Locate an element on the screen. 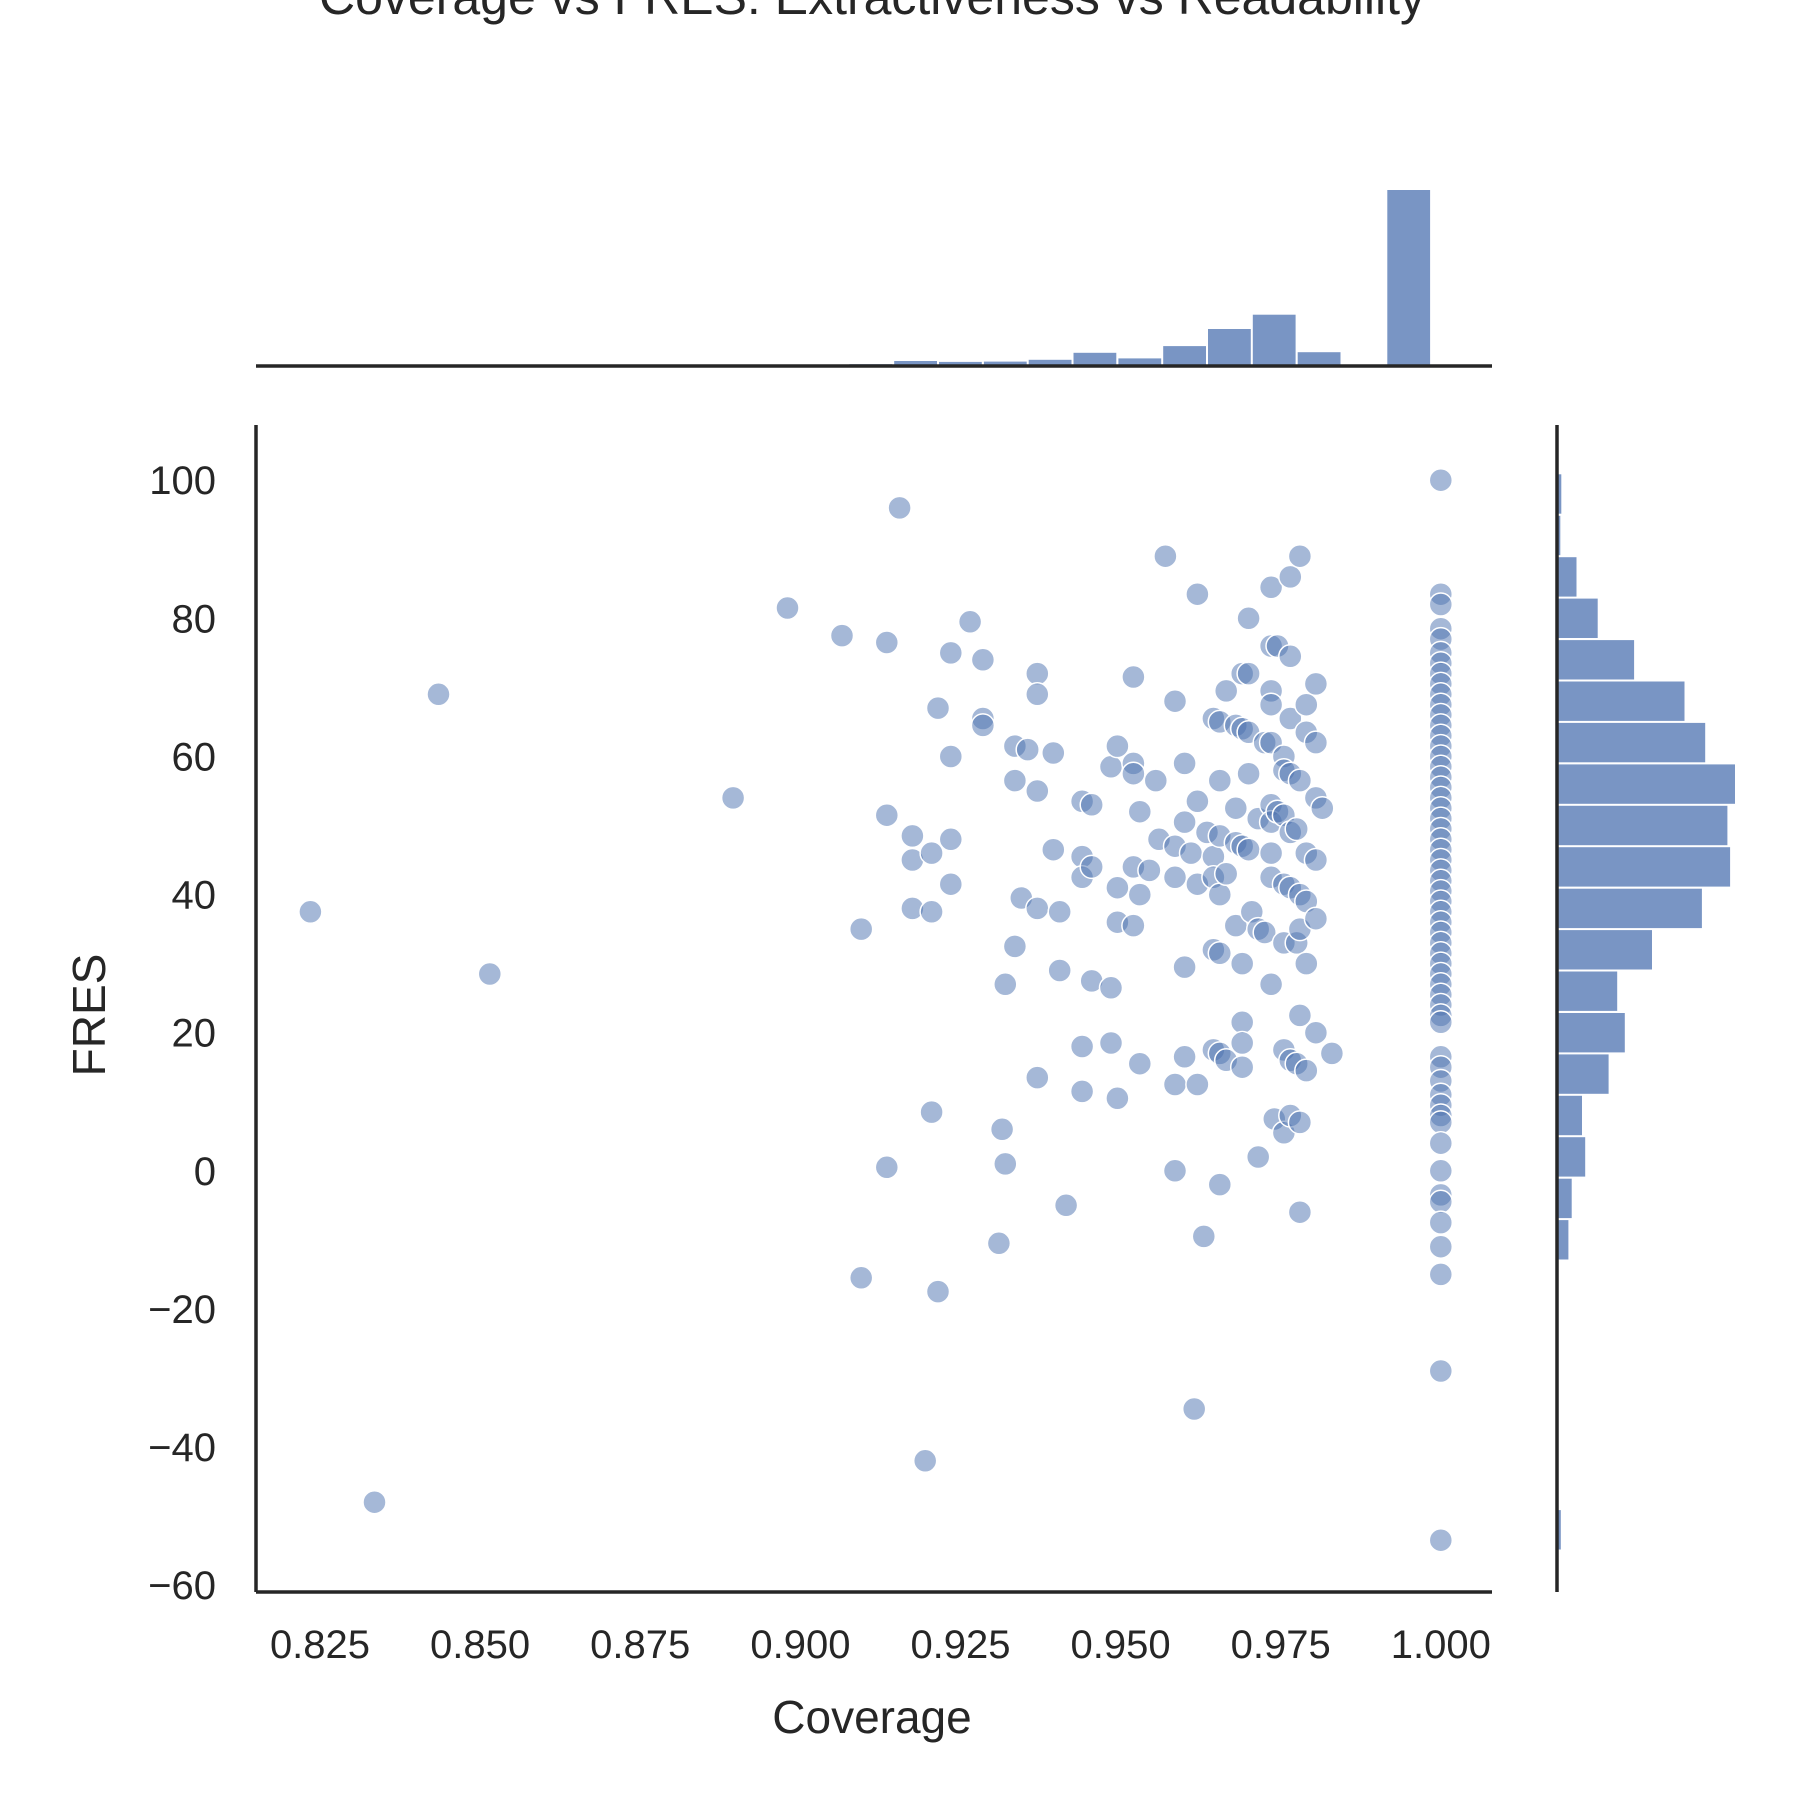 Image resolution: width=1800 pixels, height=1800 pixels. y-axis-ticks: −60 −40 −20 0 20 40 60 80 100 is located at coordinates (182, 1033).